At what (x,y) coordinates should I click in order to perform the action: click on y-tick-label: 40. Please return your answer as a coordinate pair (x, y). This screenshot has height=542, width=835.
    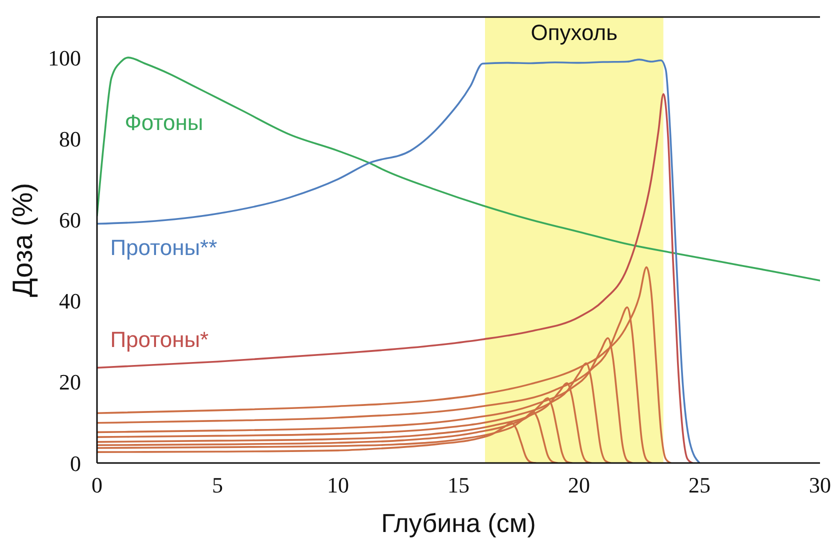
    Looking at the image, I should click on (70, 301).